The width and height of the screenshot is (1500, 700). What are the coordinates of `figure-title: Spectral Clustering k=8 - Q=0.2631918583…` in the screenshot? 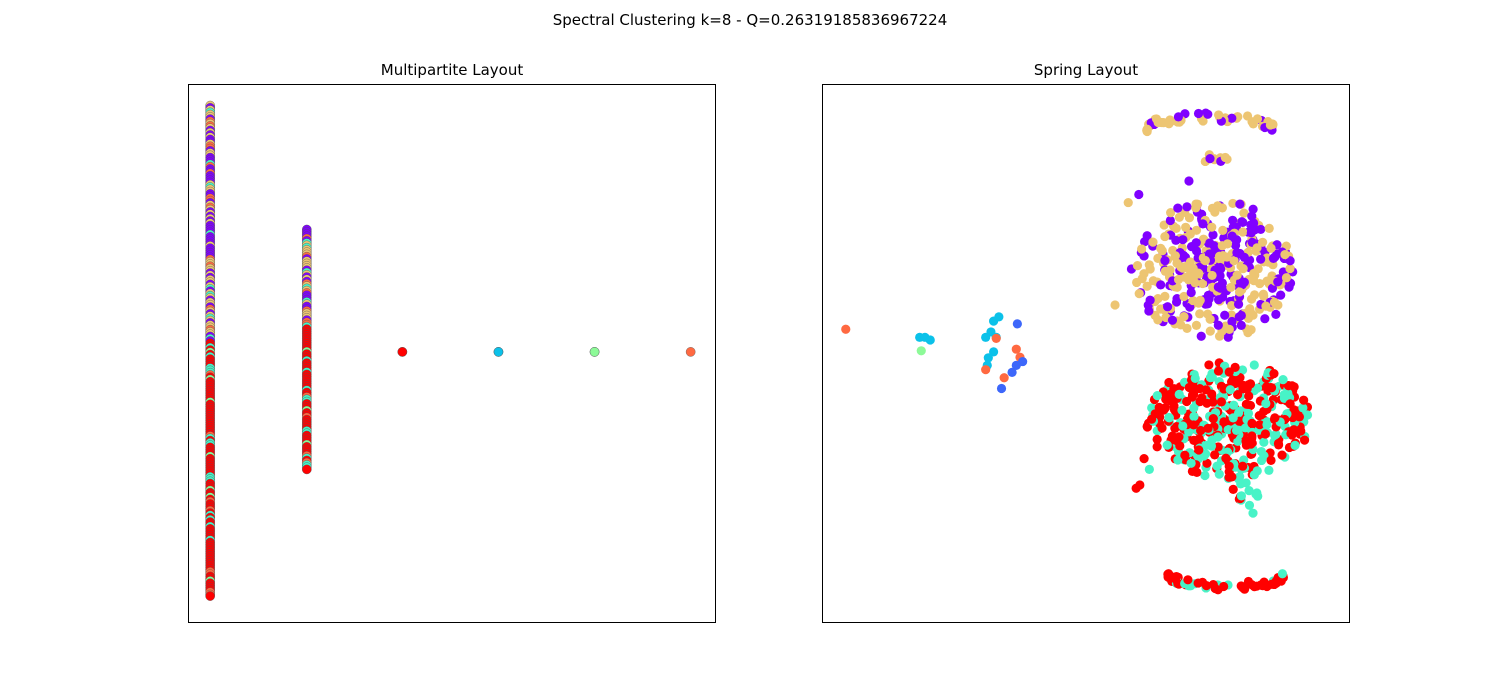 It's located at (750, 20).